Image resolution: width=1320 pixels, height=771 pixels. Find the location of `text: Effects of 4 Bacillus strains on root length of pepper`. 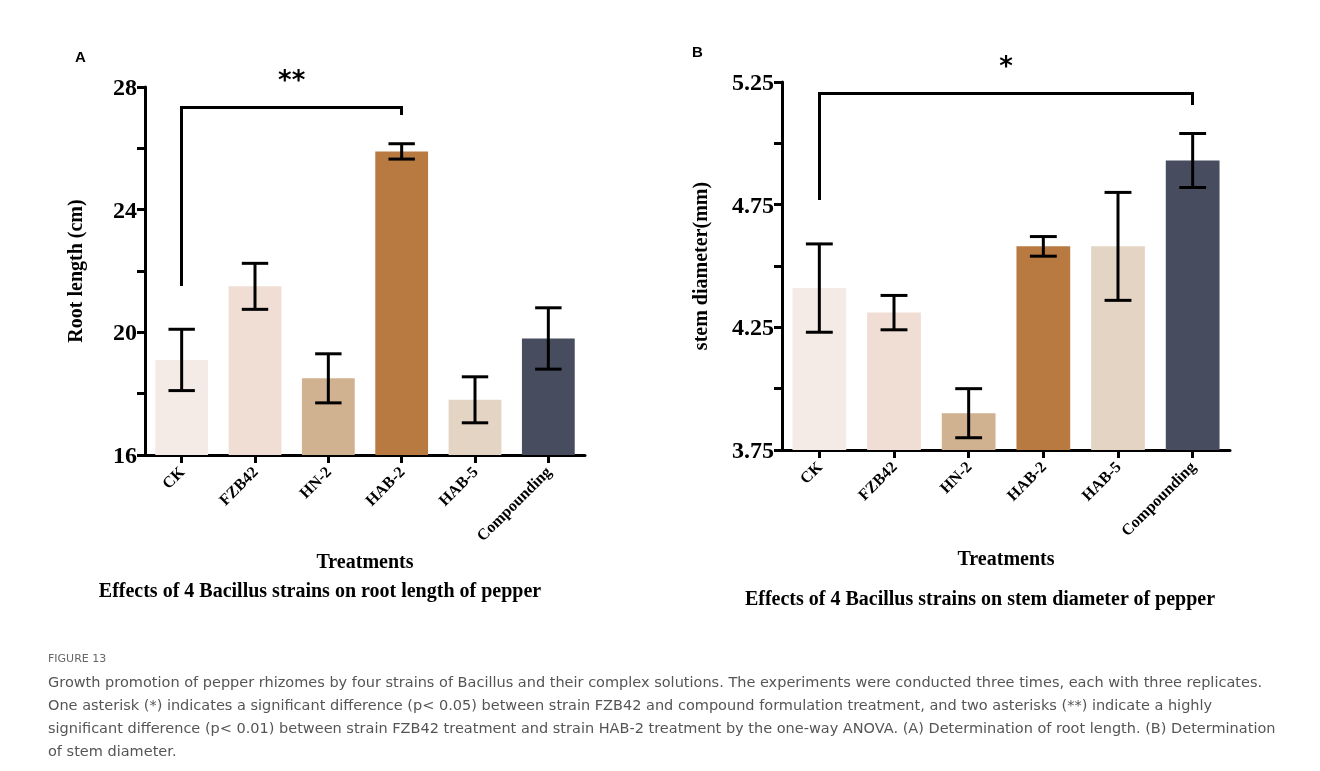

text: Effects of 4 Bacillus strains on root length of pepper is located at coordinates (320, 590).